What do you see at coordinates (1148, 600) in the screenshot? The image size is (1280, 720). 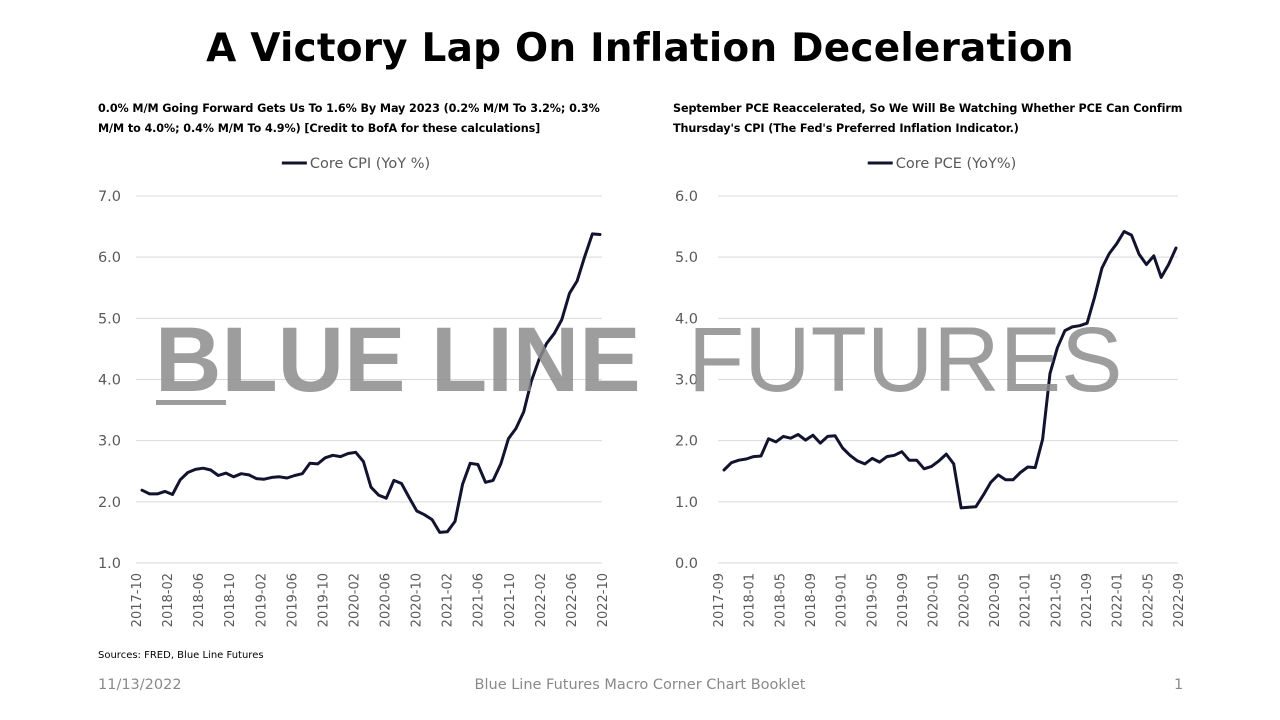 I see `pce-x-tick-label: 2022-05` at bounding box center [1148, 600].